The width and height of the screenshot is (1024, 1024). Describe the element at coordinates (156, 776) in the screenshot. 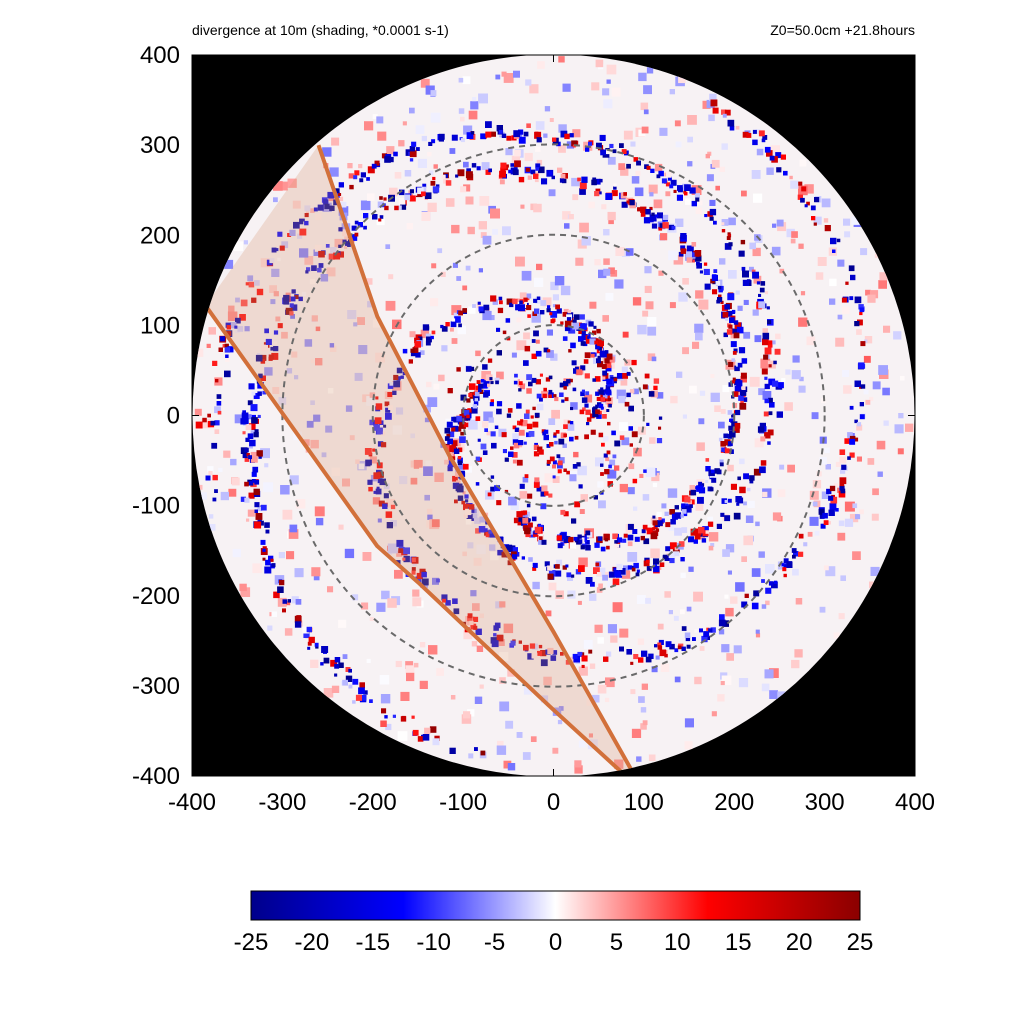

I see `y-tick-label: -400` at that location.